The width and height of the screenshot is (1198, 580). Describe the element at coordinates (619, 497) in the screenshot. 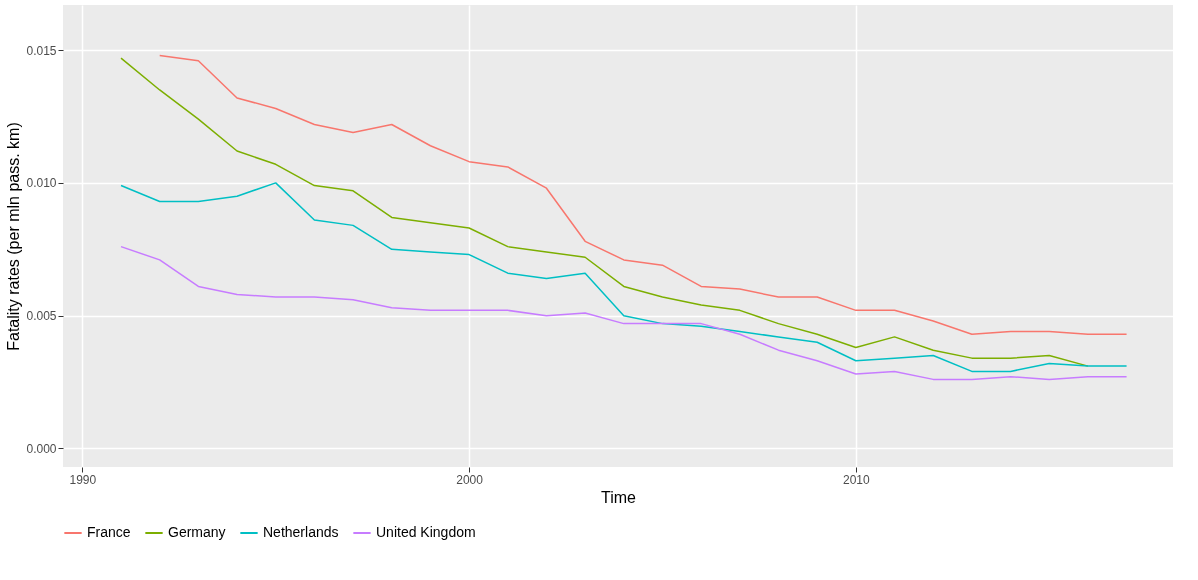

I see `x-axis-title: Time` at that location.